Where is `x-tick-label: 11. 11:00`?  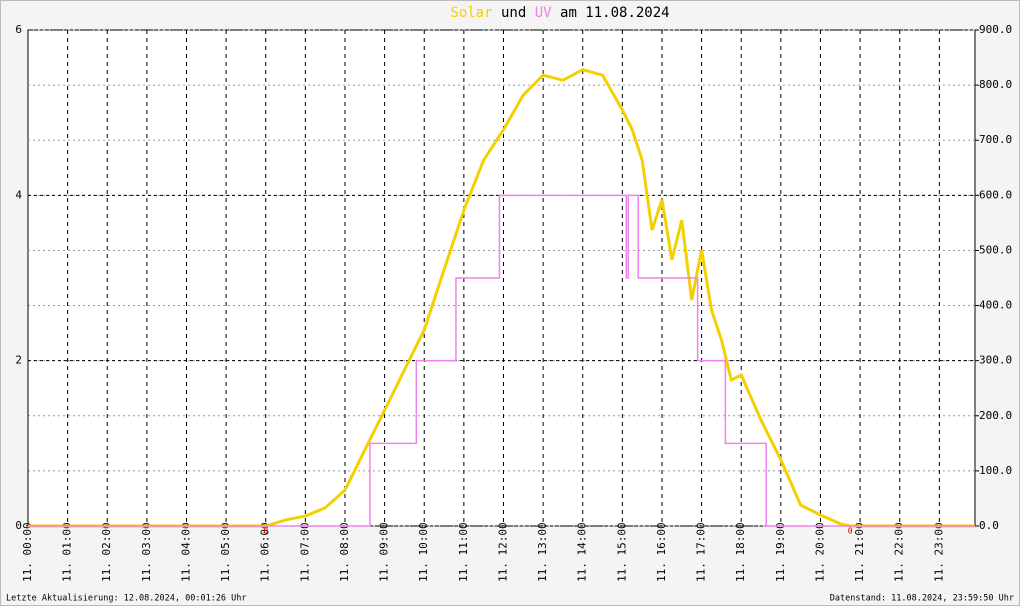 x-tick-label: 11. 11:00 is located at coordinates (463, 552).